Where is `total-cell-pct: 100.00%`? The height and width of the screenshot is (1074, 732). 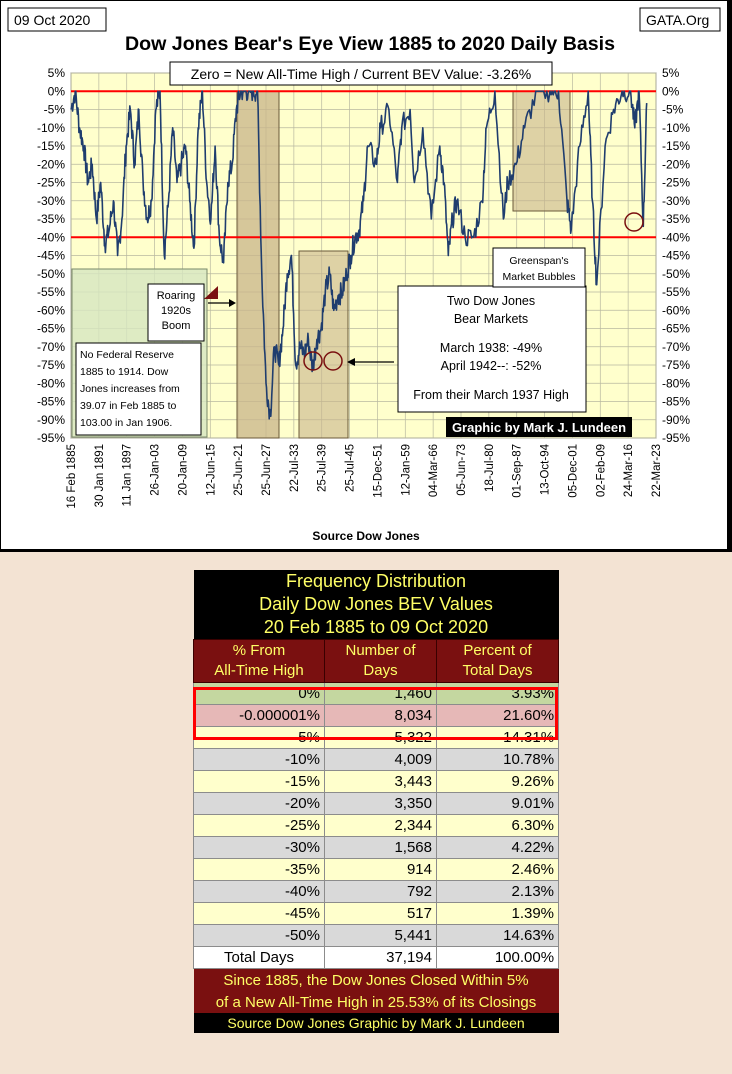
total-cell-pct: 100.00% is located at coordinates (497, 957).